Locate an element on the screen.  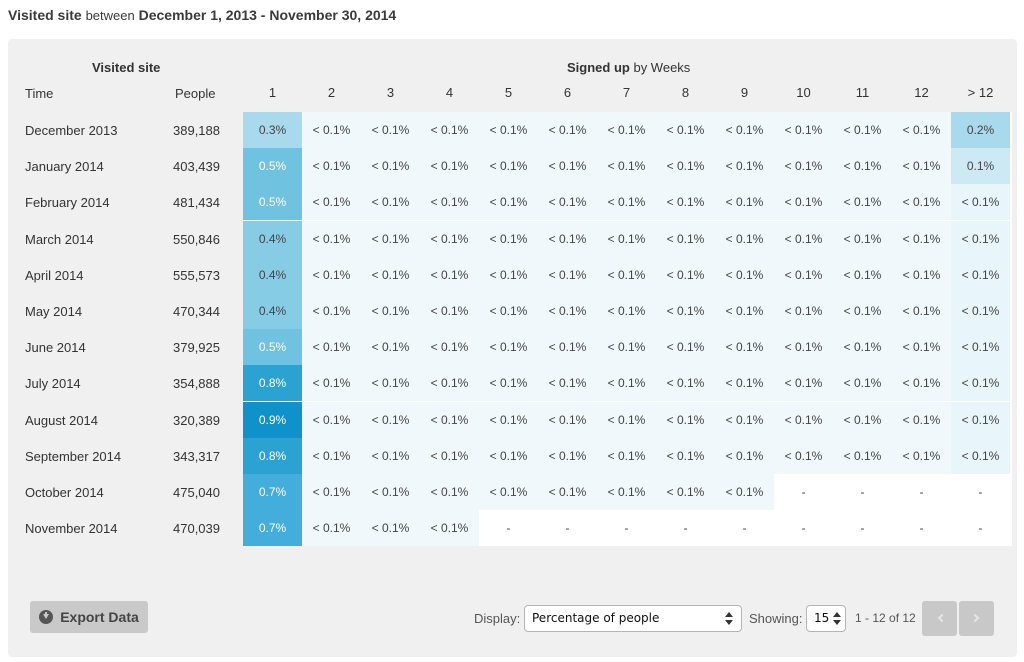
retention-cell: 0.2% is located at coordinates (980, 130).